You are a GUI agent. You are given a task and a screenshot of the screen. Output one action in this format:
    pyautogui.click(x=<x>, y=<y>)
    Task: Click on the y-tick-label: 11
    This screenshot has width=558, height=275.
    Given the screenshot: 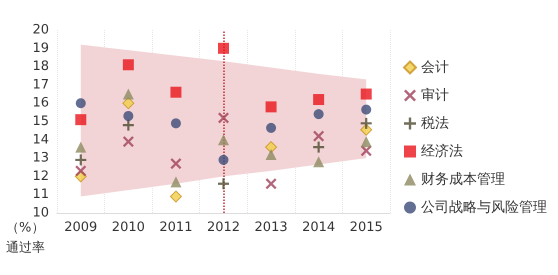 What is the action you would take?
    pyautogui.click(x=40, y=194)
    